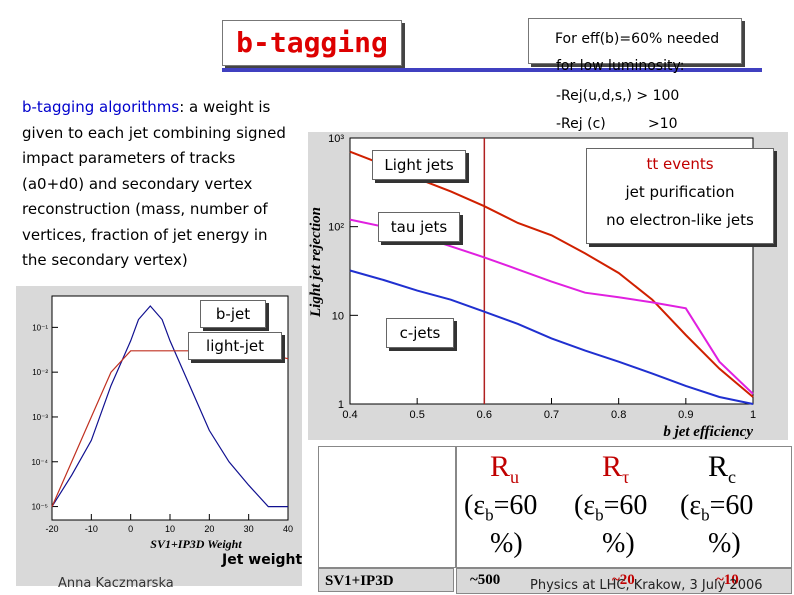 The image size is (794, 595). I want to click on eff-col-3-a: (ε, so click(691, 505).